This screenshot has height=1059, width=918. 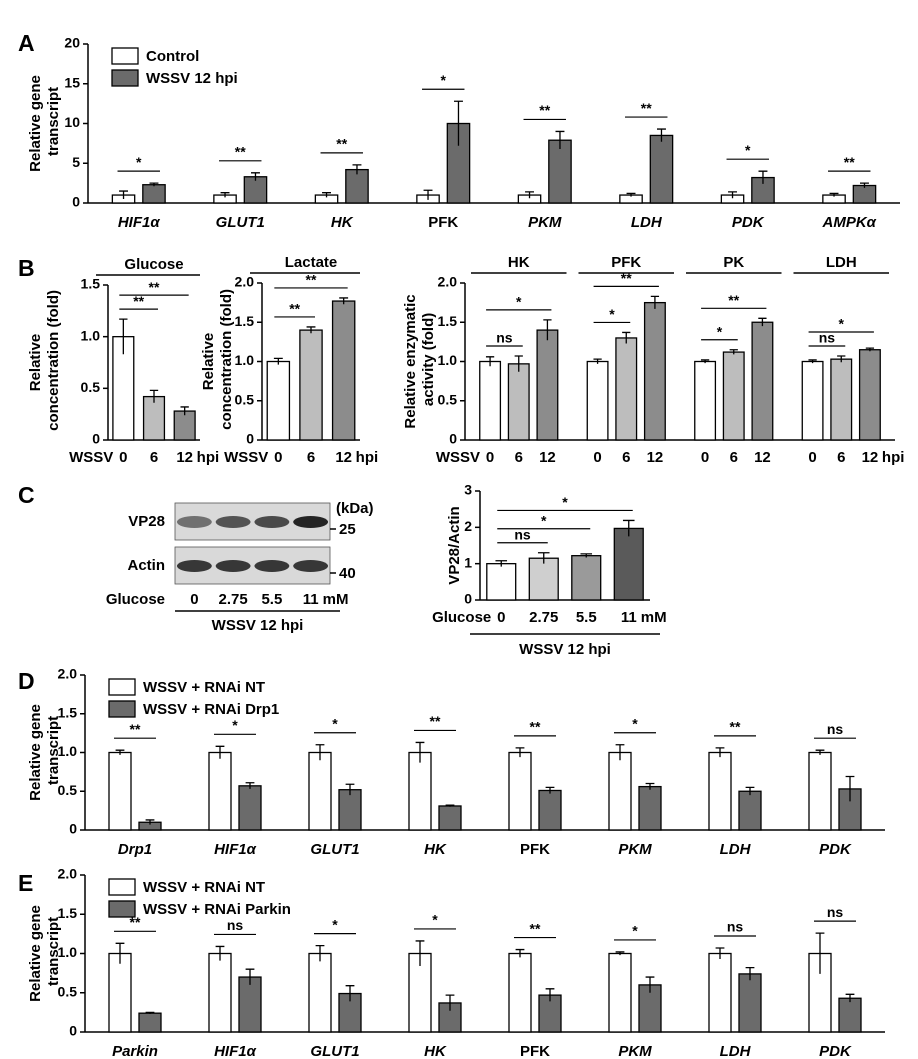 What do you see at coordinates (311, 457) in the screenshot?
I see `x-tick-label: 6` at bounding box center [311, 457].